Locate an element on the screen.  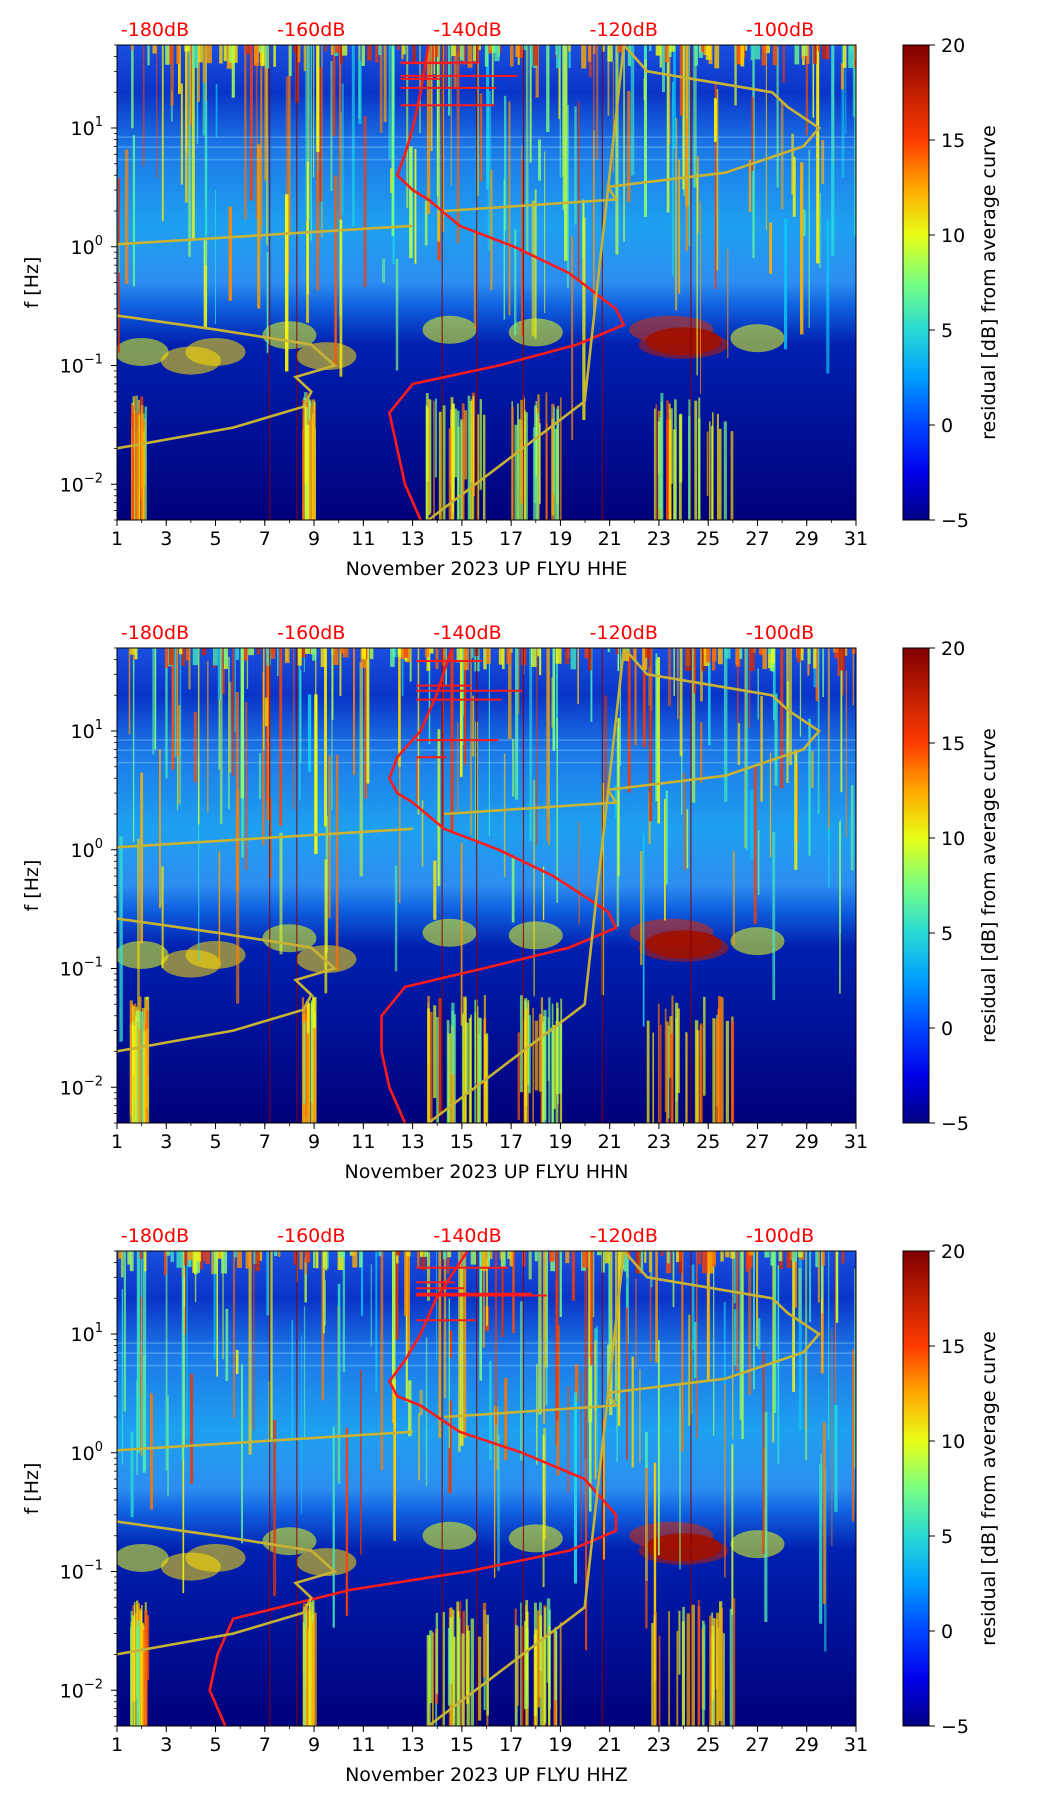
hf-band is located at coordinates (486, 762).